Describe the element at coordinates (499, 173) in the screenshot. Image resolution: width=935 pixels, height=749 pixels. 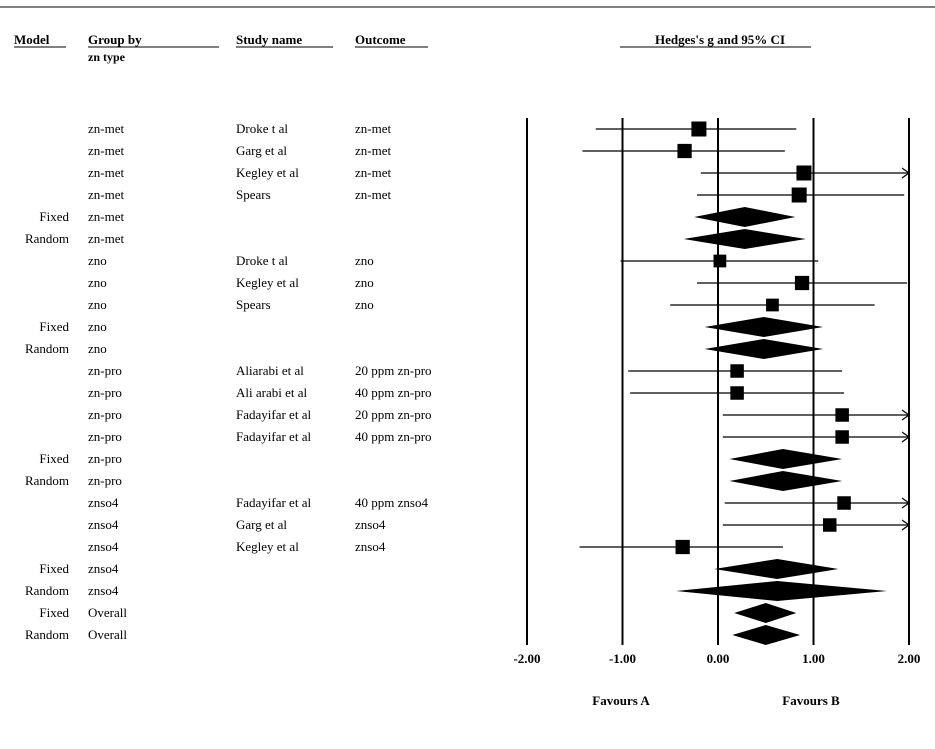
I see `forest-row: zn-met Kegley et al zn-met` at that location.